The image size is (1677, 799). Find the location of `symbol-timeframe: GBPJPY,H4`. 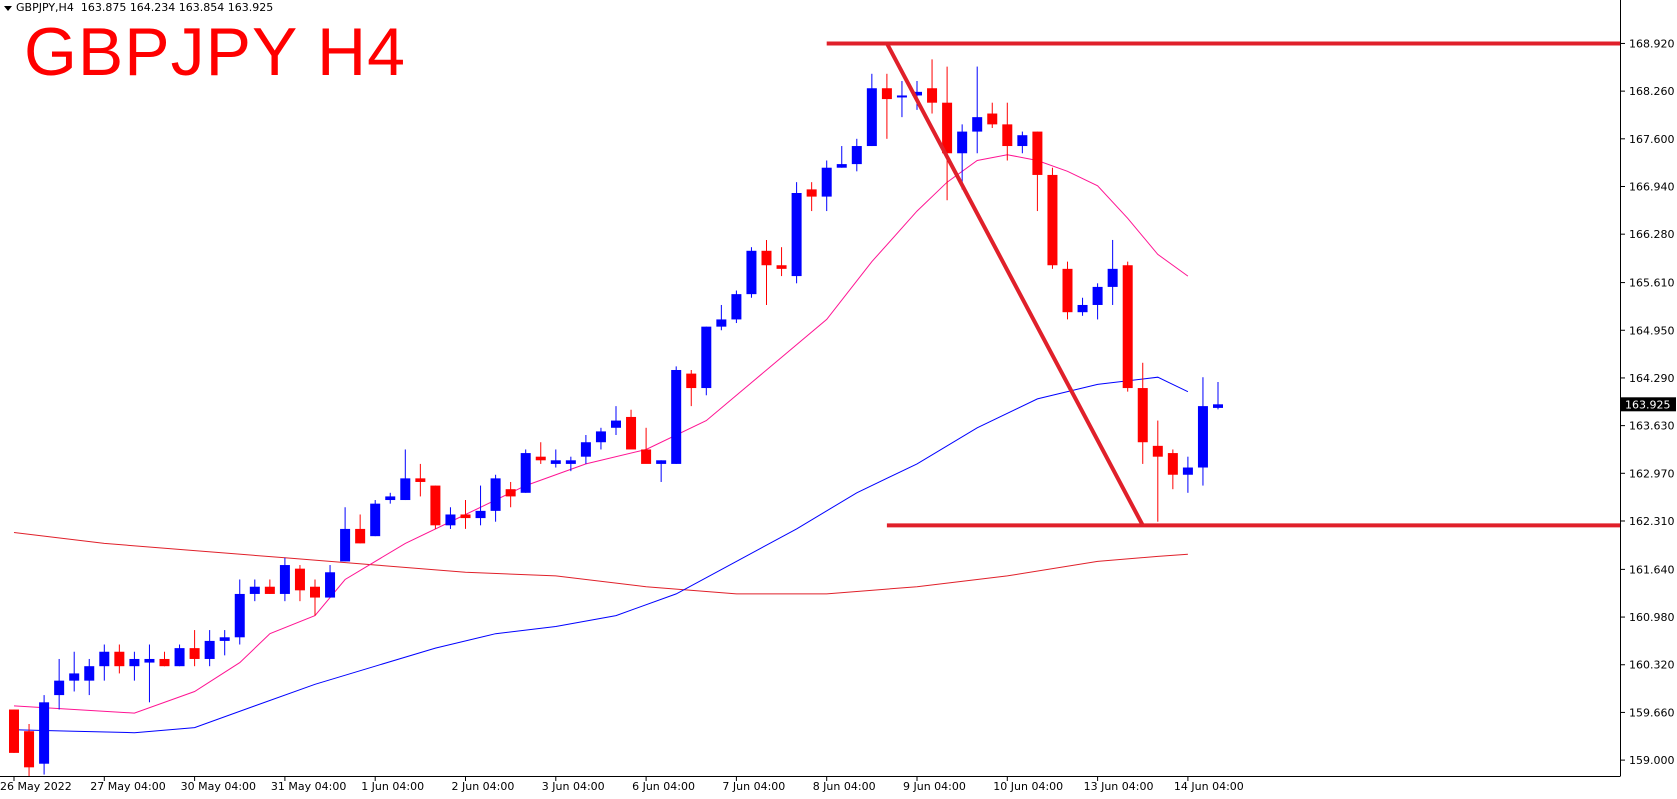

symbol-timeframe: GBPJPY,H4 is located at coordinates (45, 7).